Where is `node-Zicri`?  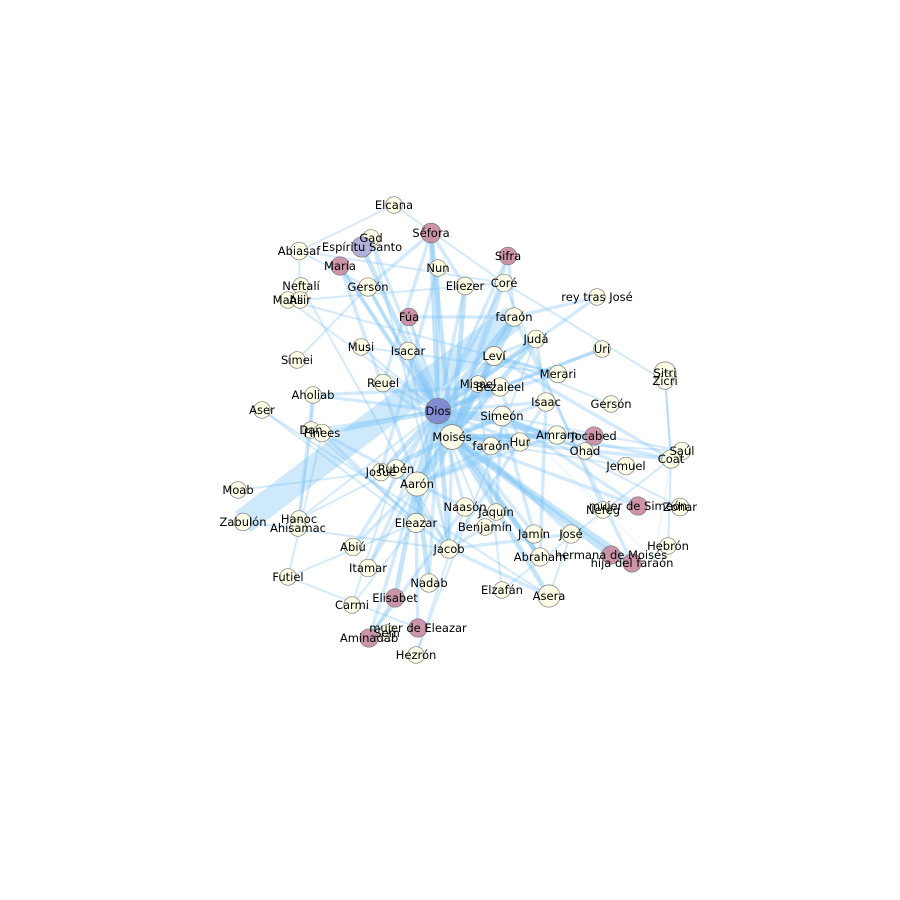 node-Zicri is located at coordinates (665, 381).